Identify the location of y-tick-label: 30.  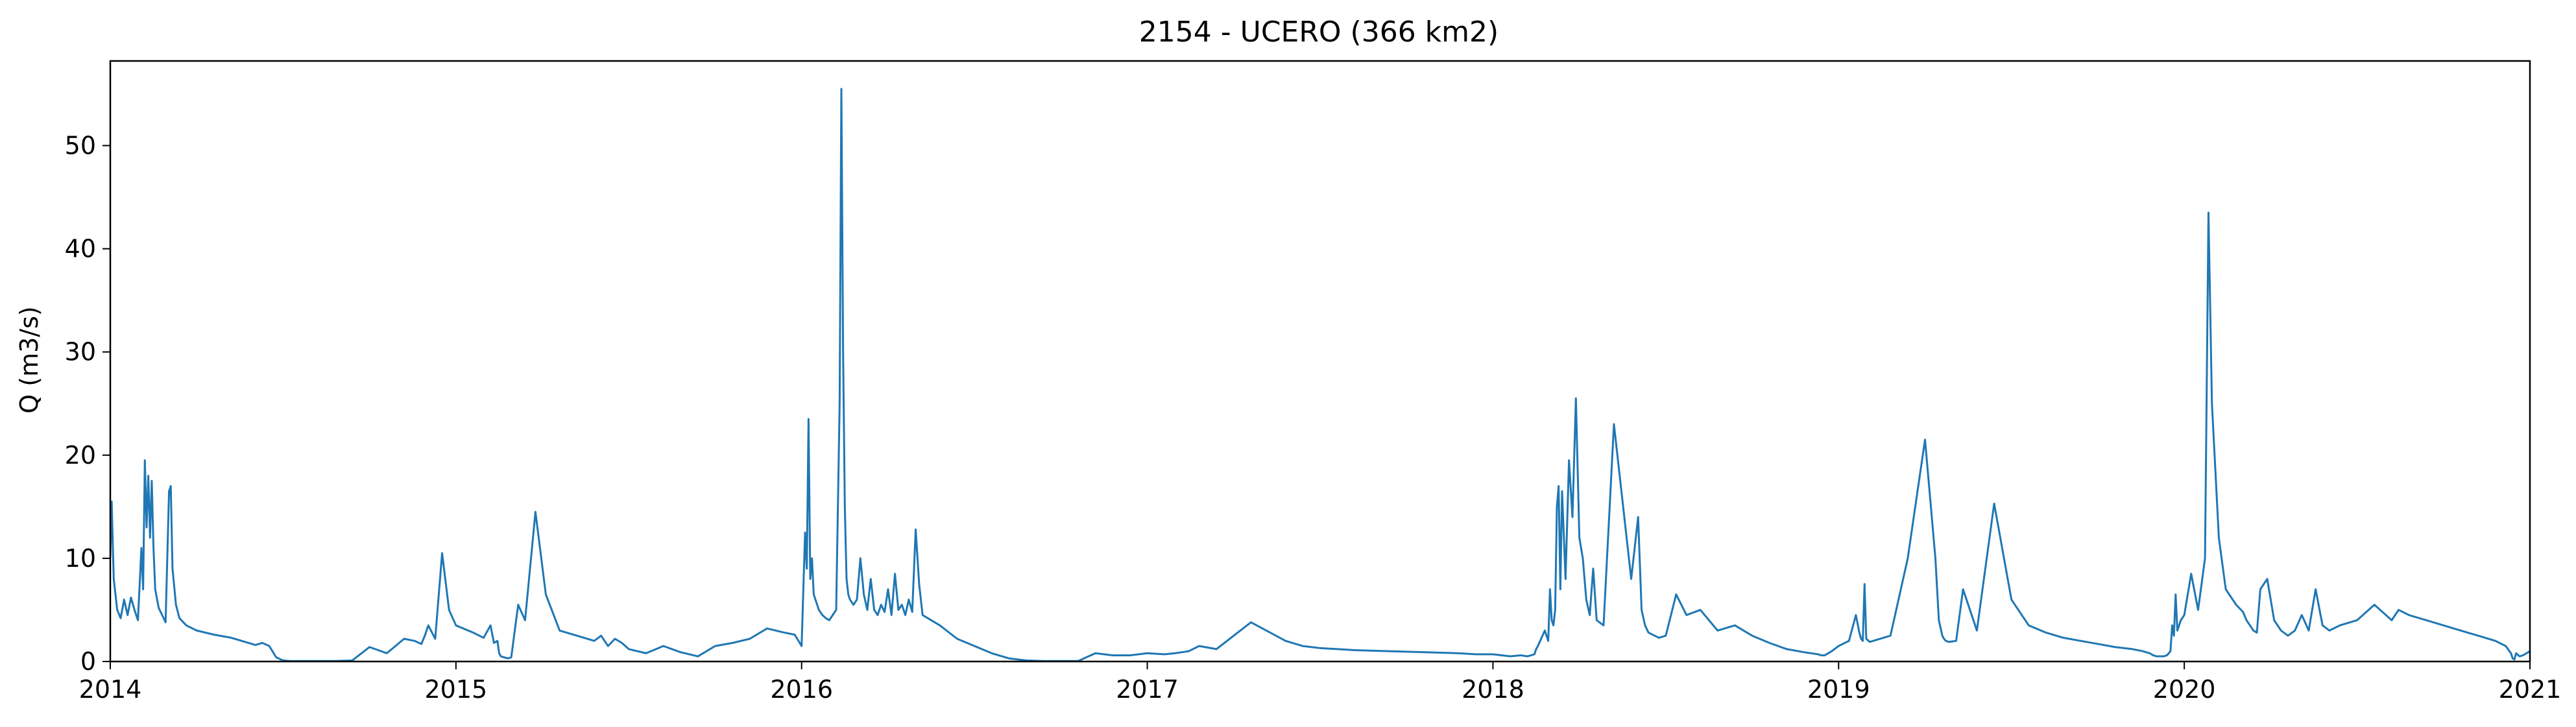
(80, 352).